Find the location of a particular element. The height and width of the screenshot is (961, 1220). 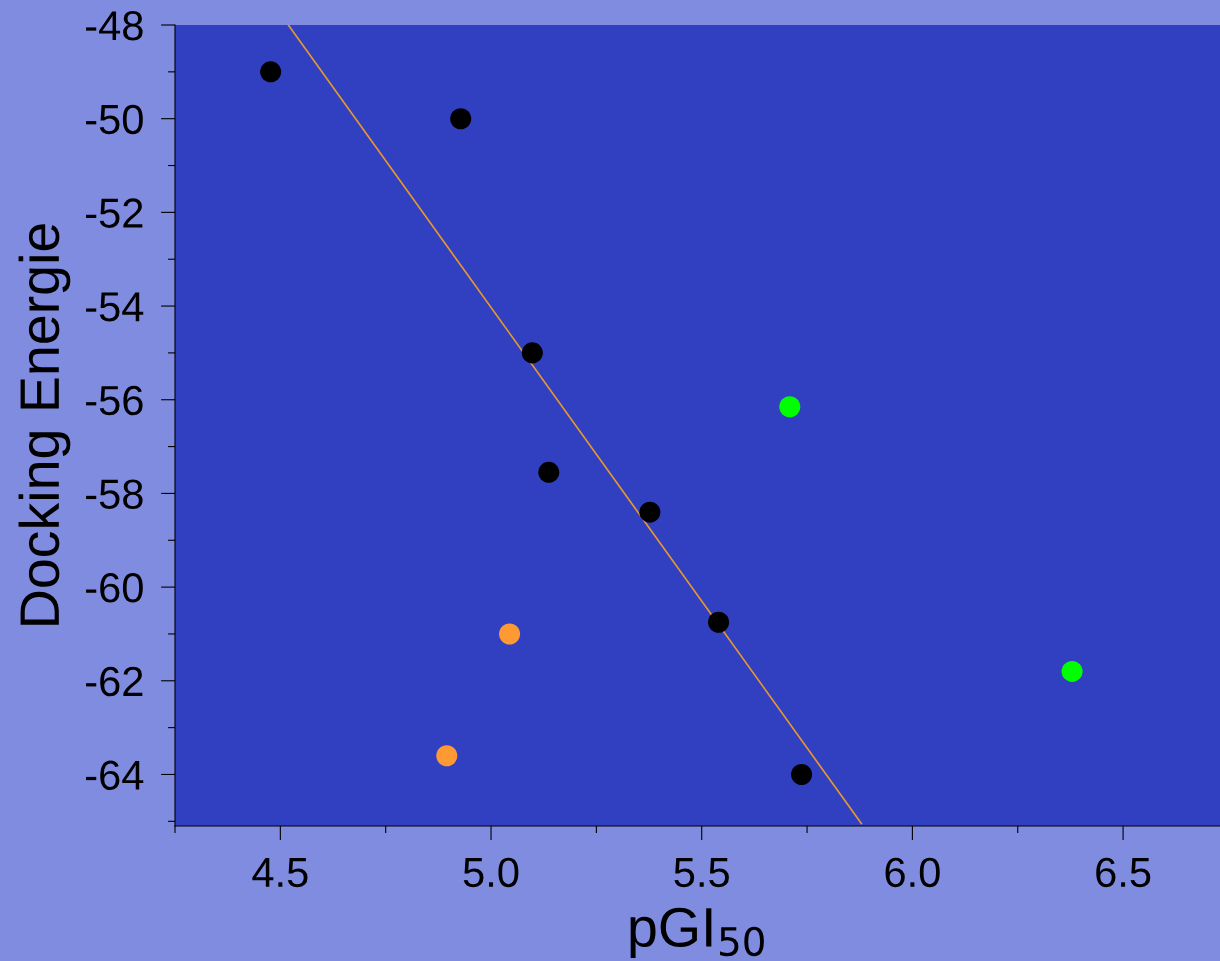

x-tick-label: 5.0 is located at coordinates (491, 872).